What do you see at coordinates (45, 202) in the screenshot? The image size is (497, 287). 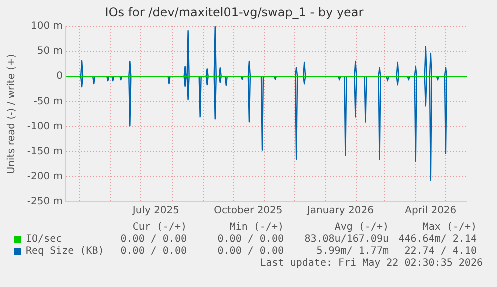 I see `y-tick-label: -250 m` at bounding box center [45, 202].